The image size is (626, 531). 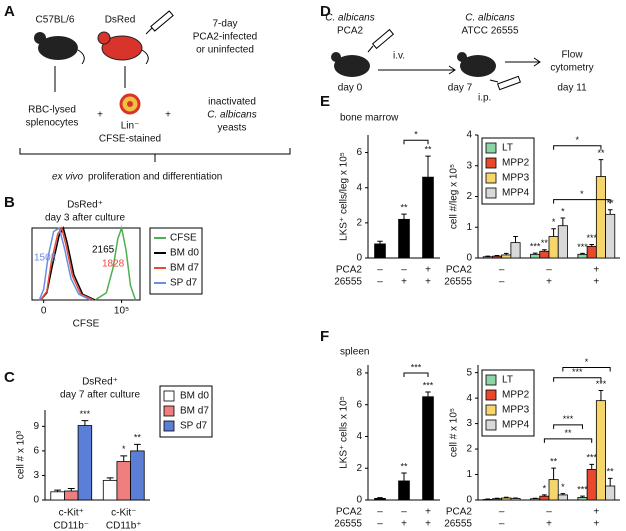 I want to click on label: Flow, so click(x=572, y=55).